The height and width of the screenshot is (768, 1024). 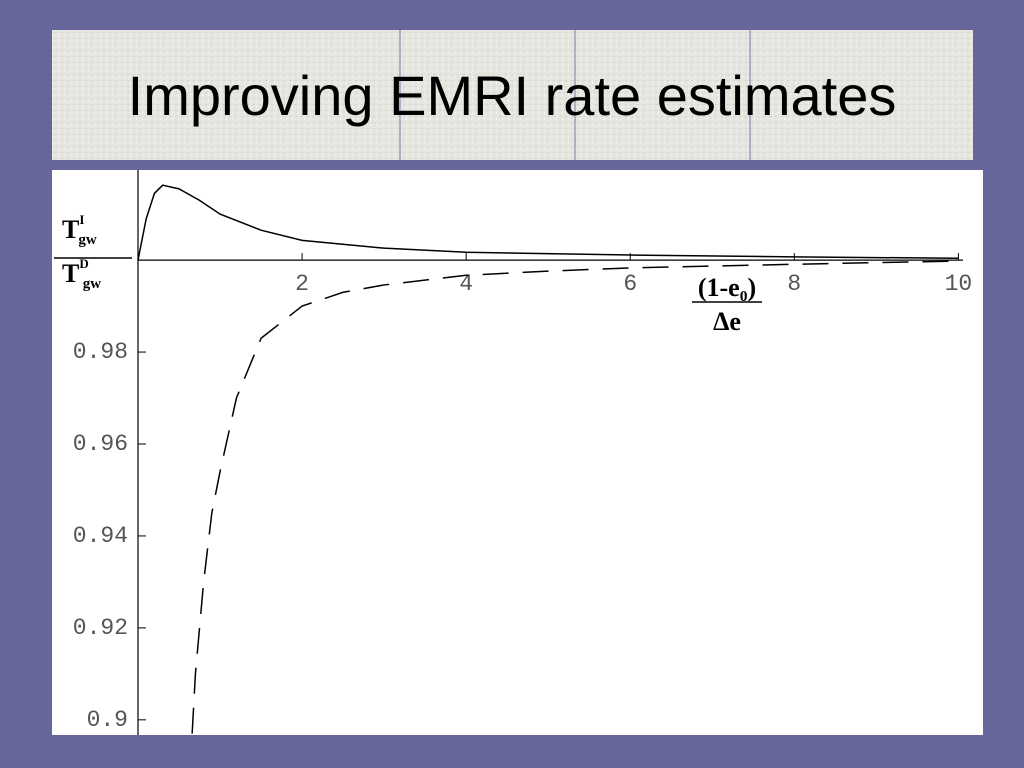 I want to click on y-tick-label: 0.98, so click(x=100, y=352).